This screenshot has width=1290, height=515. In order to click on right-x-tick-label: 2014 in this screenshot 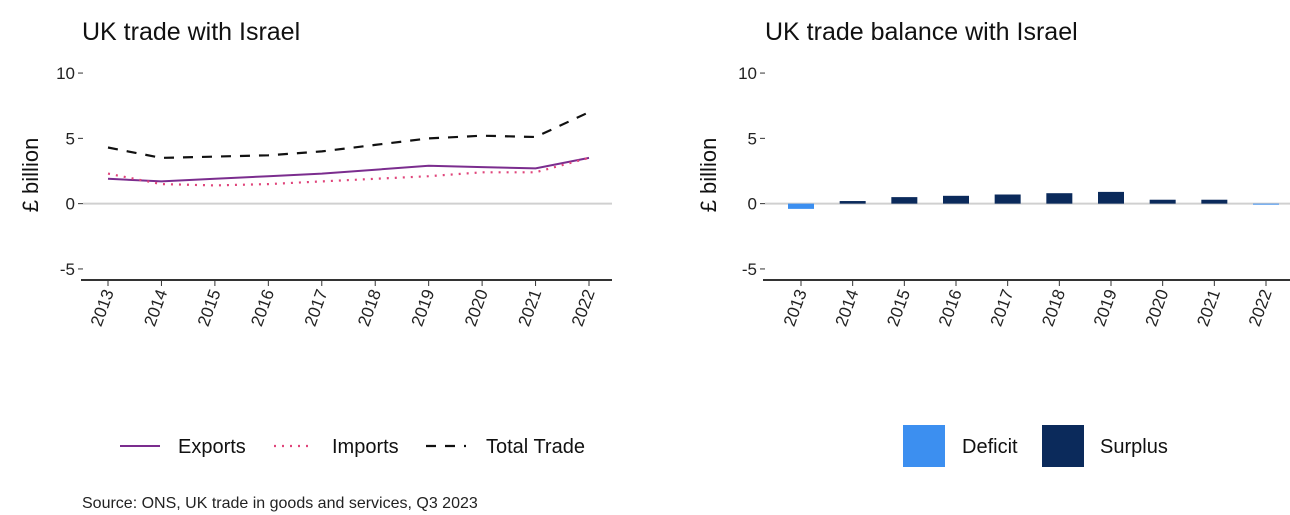, I will do `click(847, 308)`.